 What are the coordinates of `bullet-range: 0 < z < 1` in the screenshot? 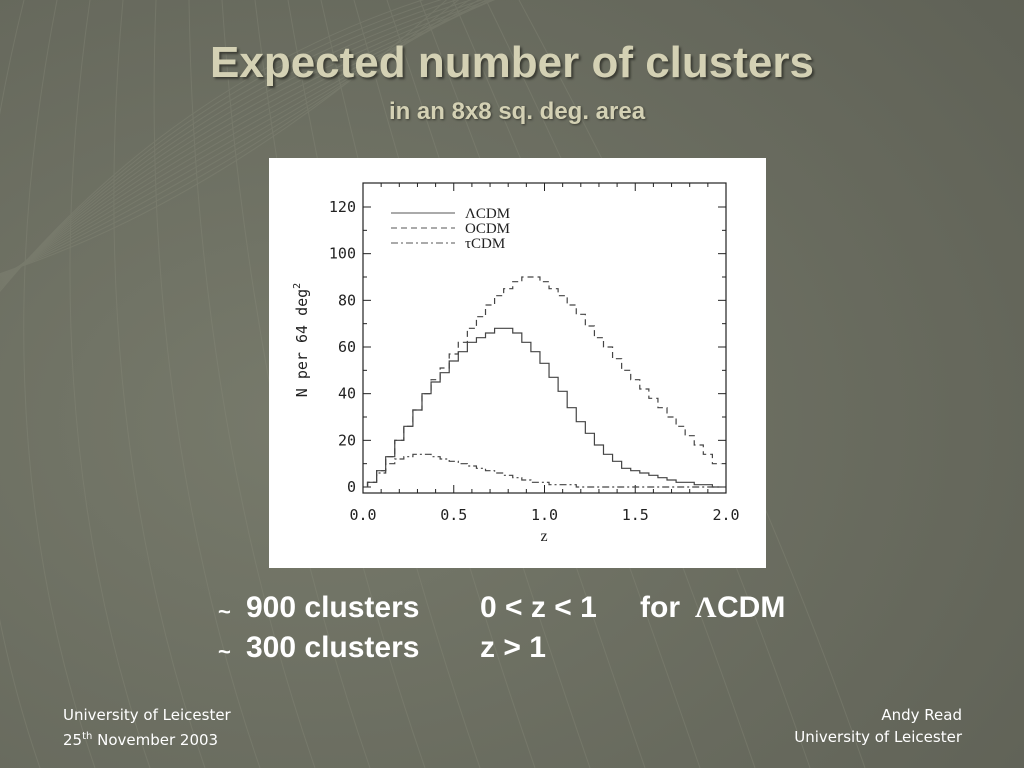 It's located at (538, 607).